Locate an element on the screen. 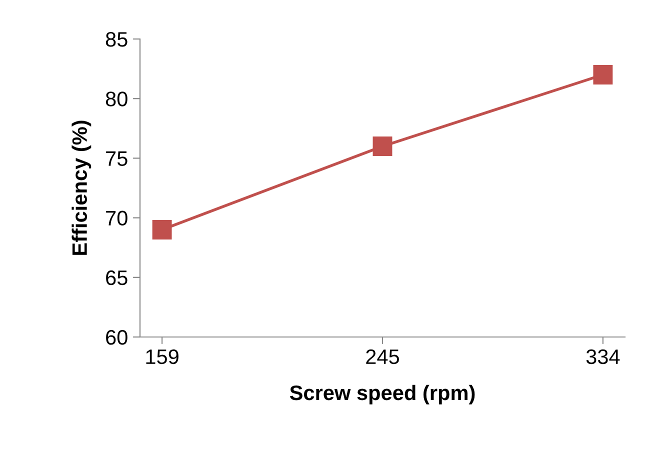 The height and width of the screenshot is (464, 651). y-tick-label: 65 is located at coordinates (117, 278).